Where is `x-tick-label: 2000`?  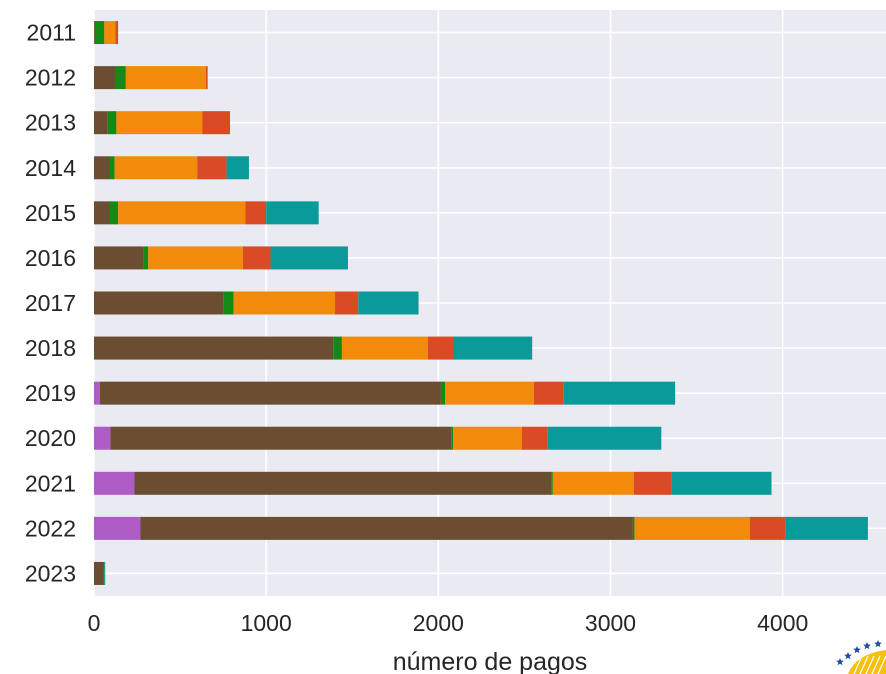
x-tick-label: 2000 is located at coordinates (438, 623).